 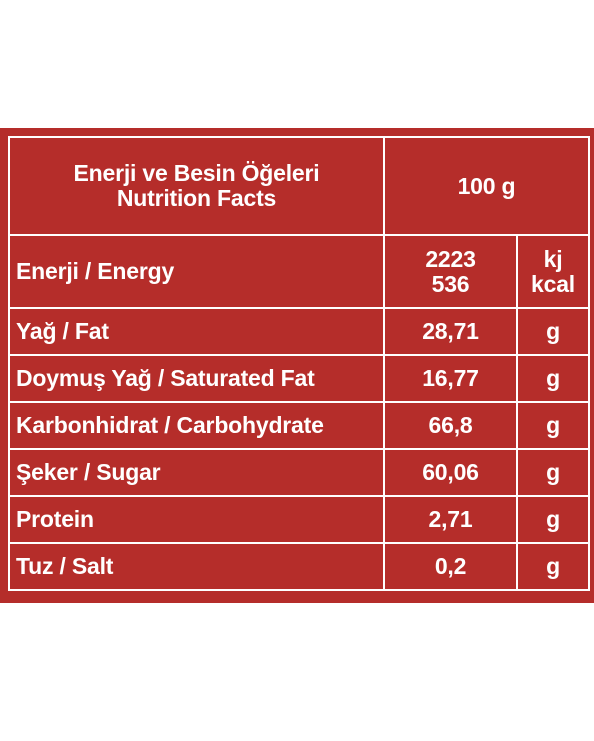 I want to click on nutrient-row-saturated-fat: Doymuş Yağ / Saturated Fat 16,77 g, so click(x=299, y=378).